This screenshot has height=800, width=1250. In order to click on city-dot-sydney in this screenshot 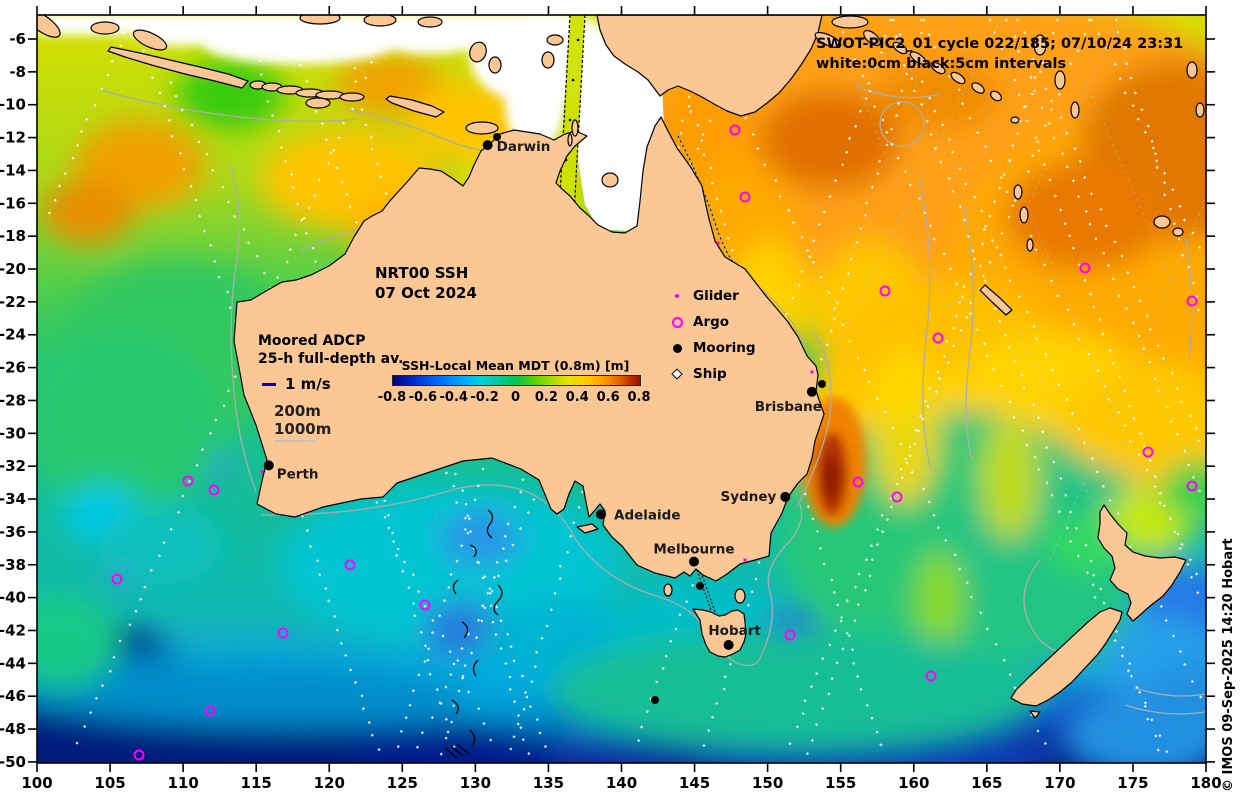, I will do `click(785, 496)`.